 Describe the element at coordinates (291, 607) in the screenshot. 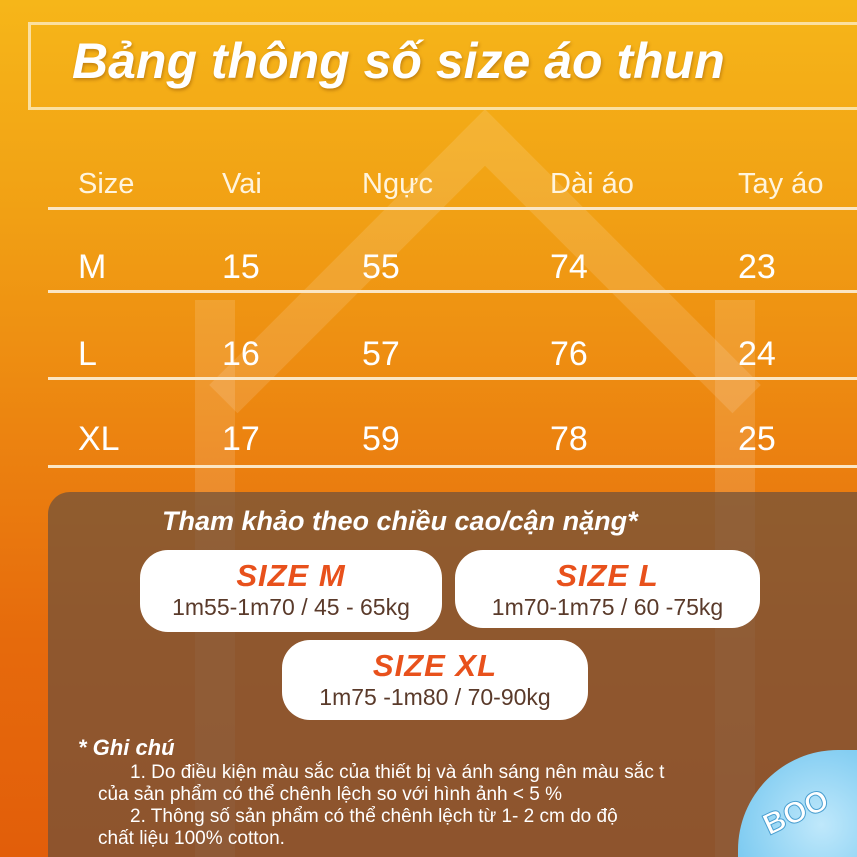

I see `size-range: 1m55-1m70 / 45 - 65kg` at that location.